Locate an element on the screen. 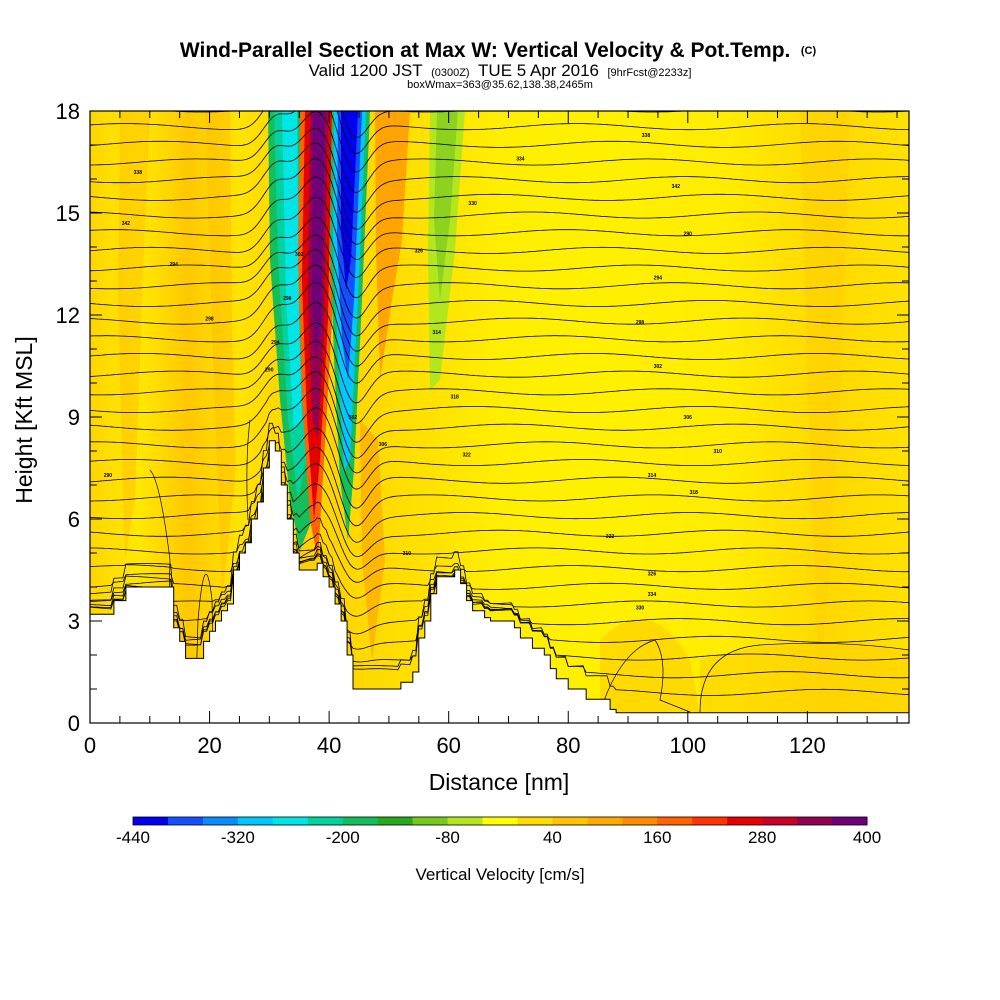 Image resolution: width=1000 pixels, height=1000 pixels. y-tick-label: 0 is located at coordinates (74, 723).